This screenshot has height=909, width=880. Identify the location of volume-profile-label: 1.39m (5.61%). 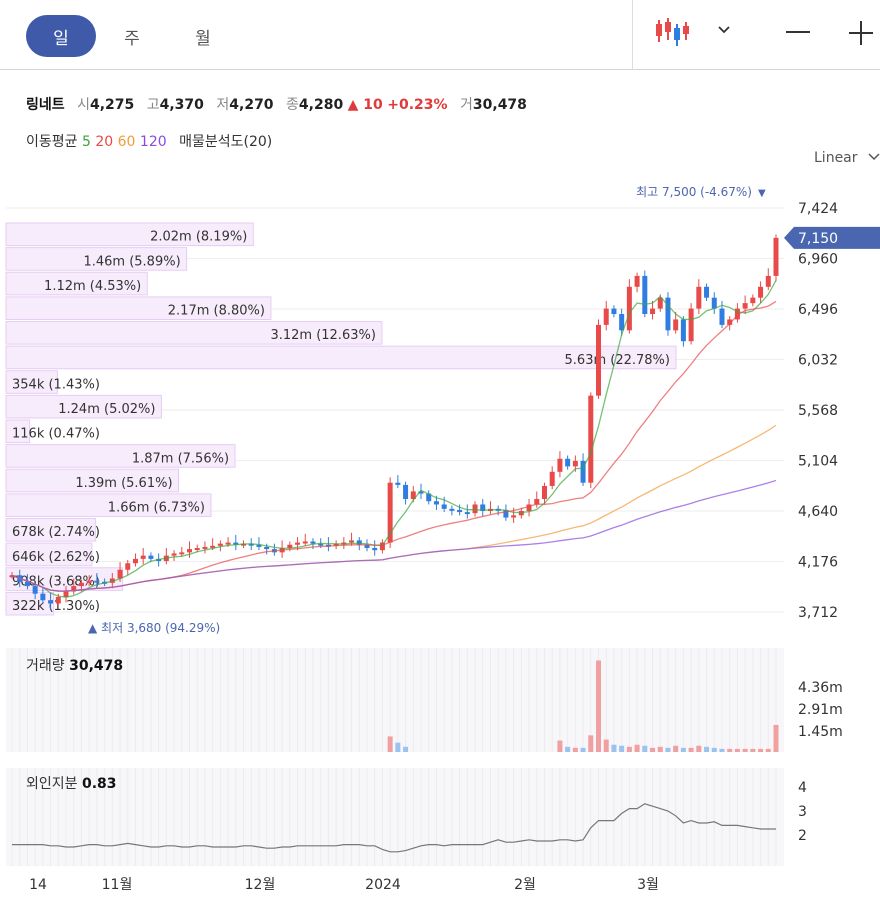
(123, 483).